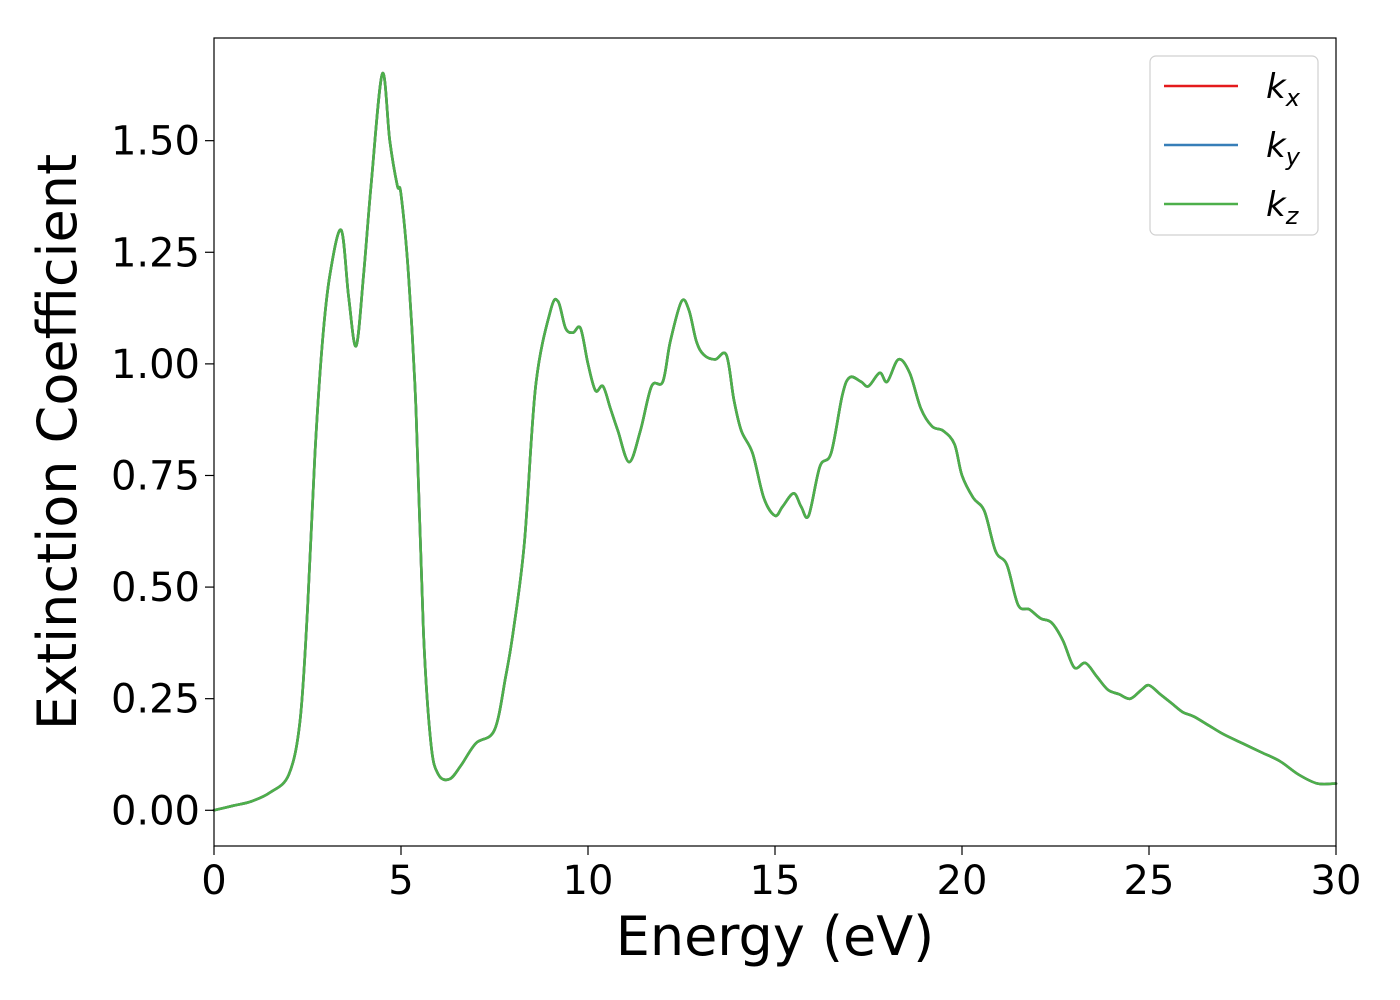 This screenshot has width=1400, height=1000. Describe the element at coordinates (57, 442) in the screenshot. I see `y-axis-label: Extinction Coefficient` at that location.